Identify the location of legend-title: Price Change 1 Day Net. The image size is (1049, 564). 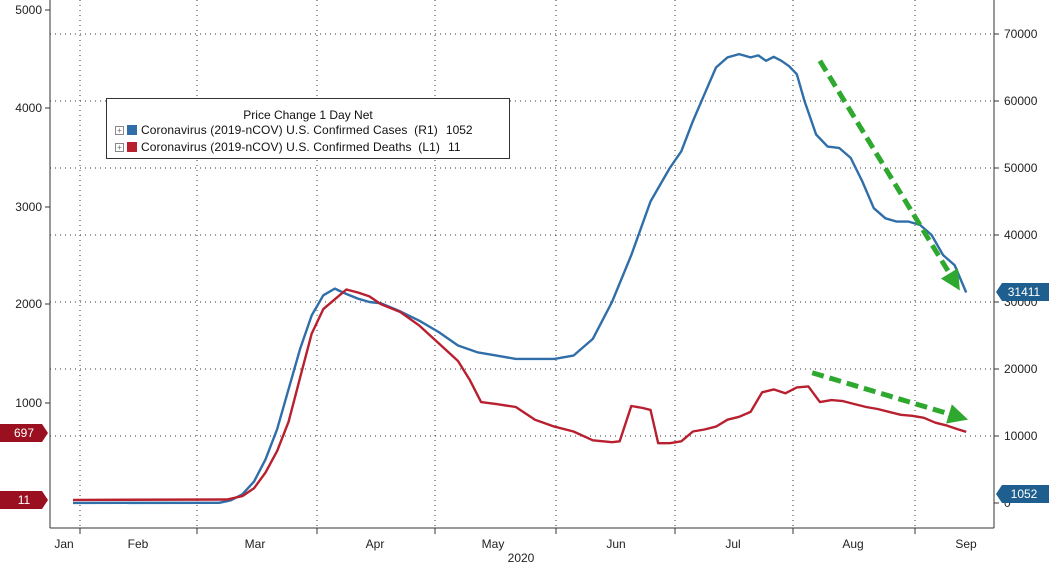
(308, 115).